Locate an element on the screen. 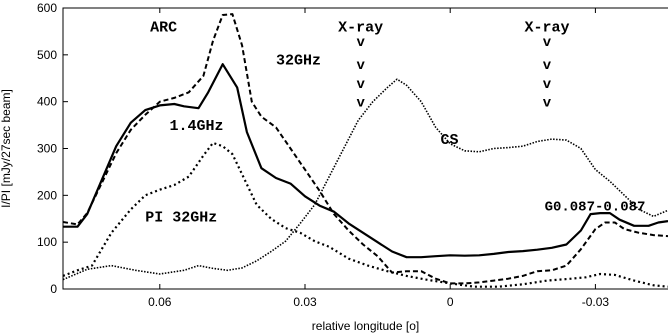 This screenshot has width=668, height=334. annotation-label: 32GHz is located at coordinates (298, 61).